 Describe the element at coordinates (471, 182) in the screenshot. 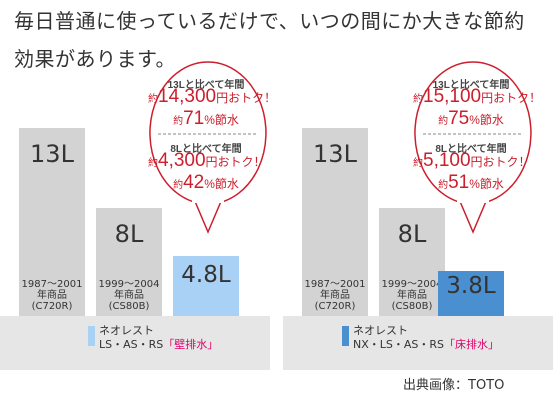

I see `callout-percent-8l: 約51%節水` at that location.